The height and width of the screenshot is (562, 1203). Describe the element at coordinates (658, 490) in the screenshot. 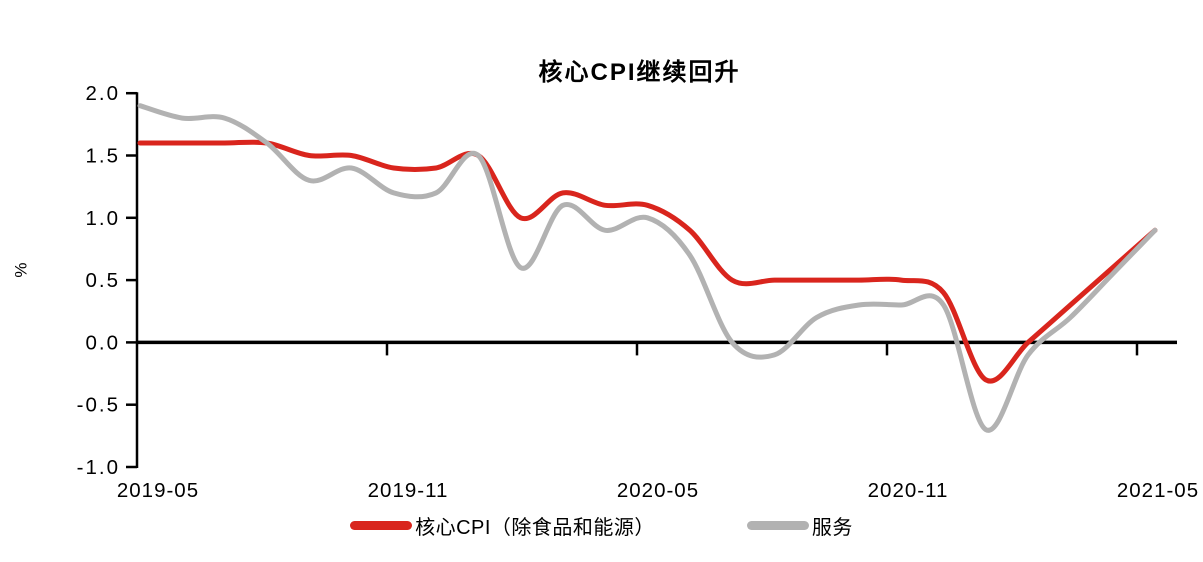

I see `x-axis-tick-label: 2020-05` at that location.